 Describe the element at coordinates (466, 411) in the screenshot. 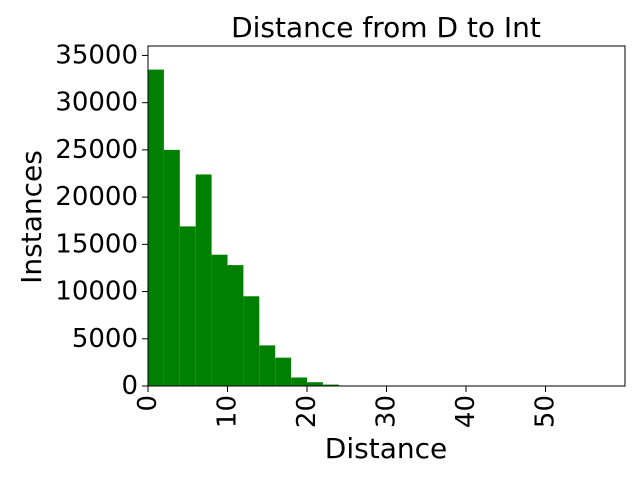

I see `x-tick-label-4: 40` at that location.